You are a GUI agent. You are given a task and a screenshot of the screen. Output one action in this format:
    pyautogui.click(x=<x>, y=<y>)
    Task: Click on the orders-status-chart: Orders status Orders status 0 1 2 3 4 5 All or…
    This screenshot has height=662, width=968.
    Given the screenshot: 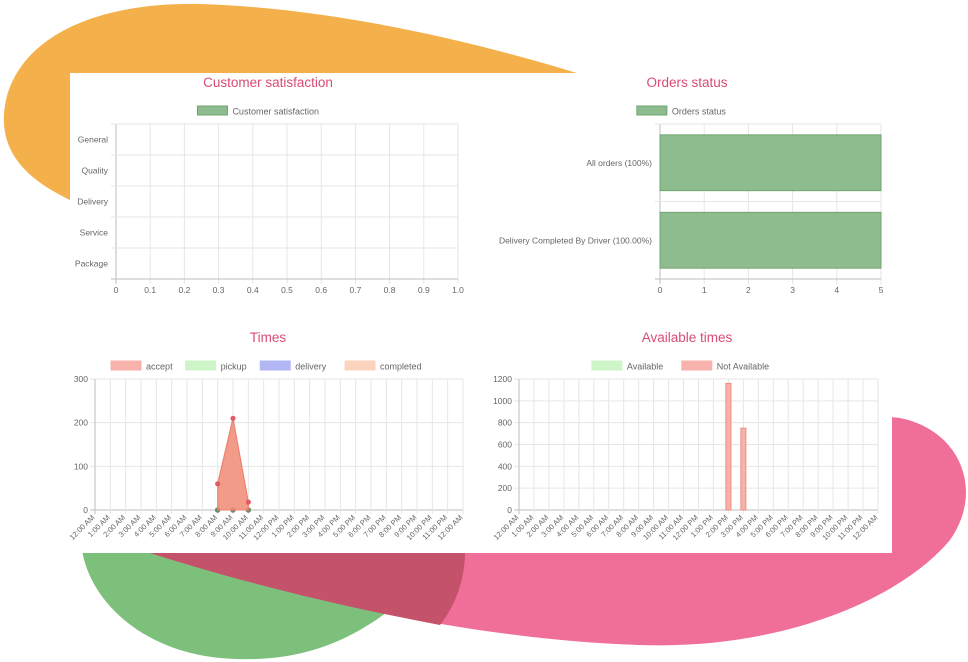 What is the action you would take?
    pyautogui.click(x=691, y=185)
    